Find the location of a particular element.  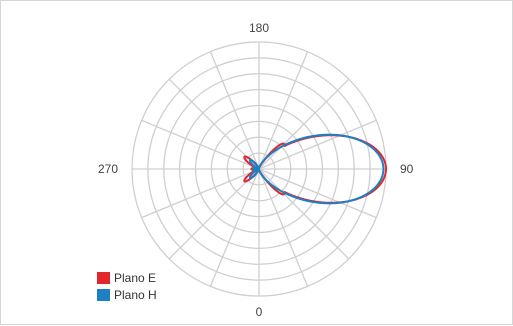

angle-tick-label: 90 is located at coordinates (407, 169).